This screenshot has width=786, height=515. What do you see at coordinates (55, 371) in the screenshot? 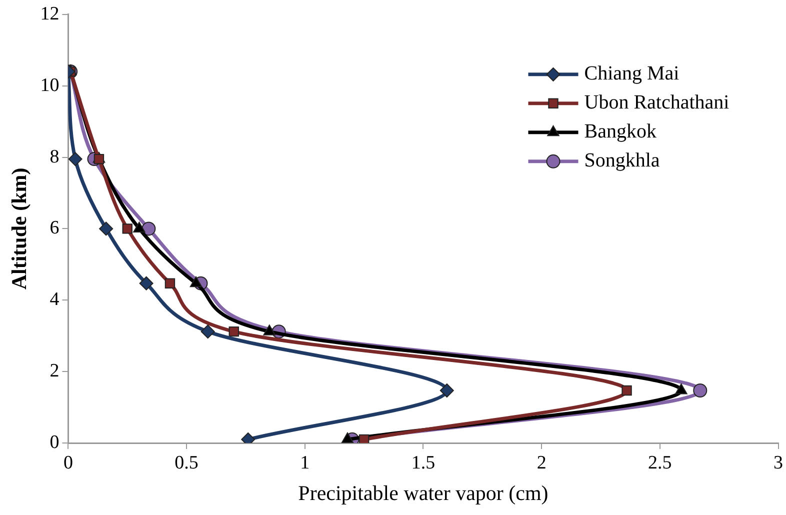
I see `y-tick-label: 2` at bounding box center [55, 371].